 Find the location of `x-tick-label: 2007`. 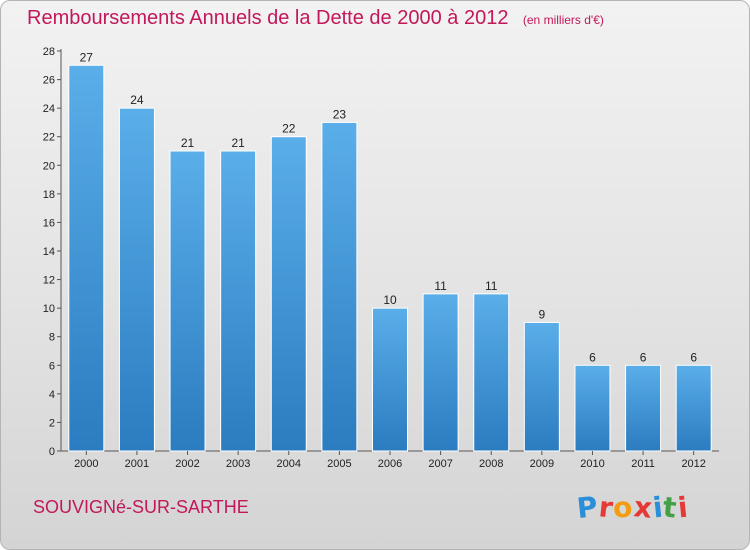

x-tick-label: 2007 is located at coordinates (440, 464).